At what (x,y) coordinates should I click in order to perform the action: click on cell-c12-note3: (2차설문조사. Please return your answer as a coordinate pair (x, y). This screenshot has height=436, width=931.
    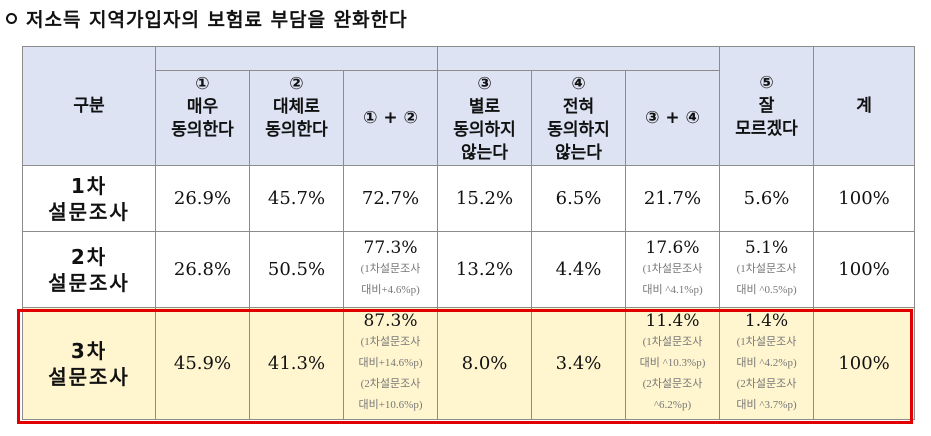
    Looking at the image, I should click on (390, 384).